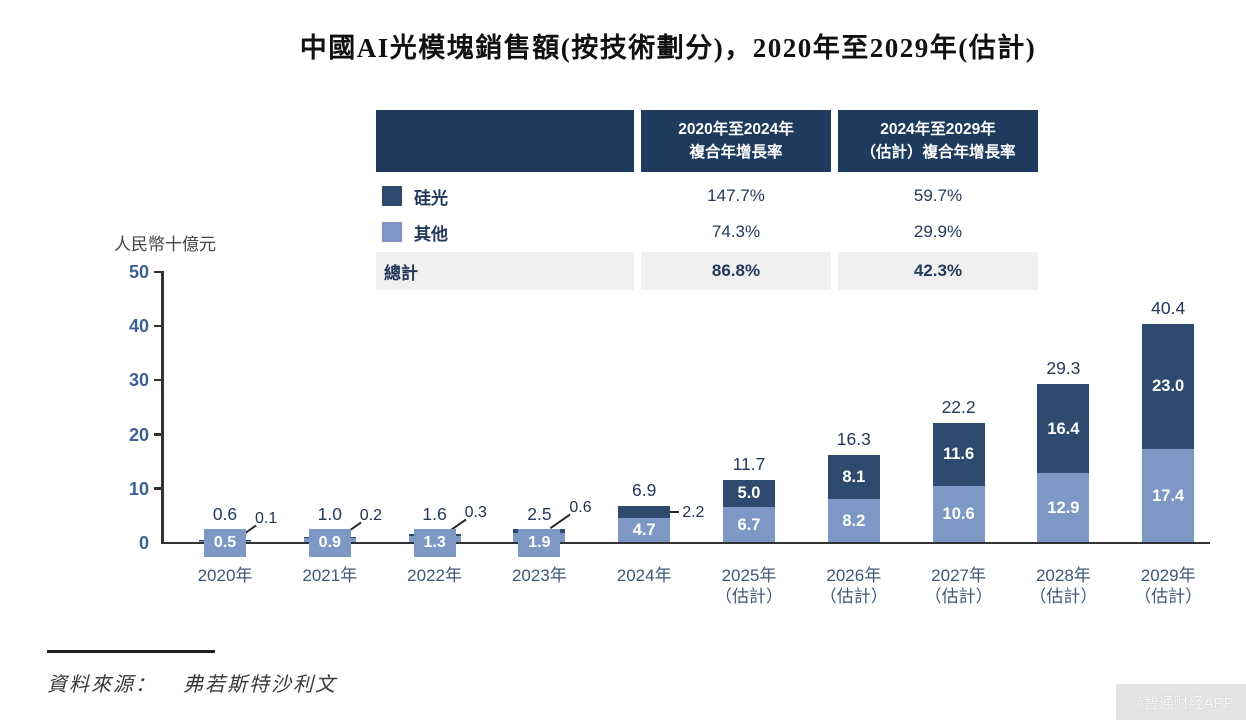 The width and height of the screenshot is (1246, 720). Describe the element at coordinates (644, 489) in the screenshot. I see `total-value-label: 6.9` at that location.